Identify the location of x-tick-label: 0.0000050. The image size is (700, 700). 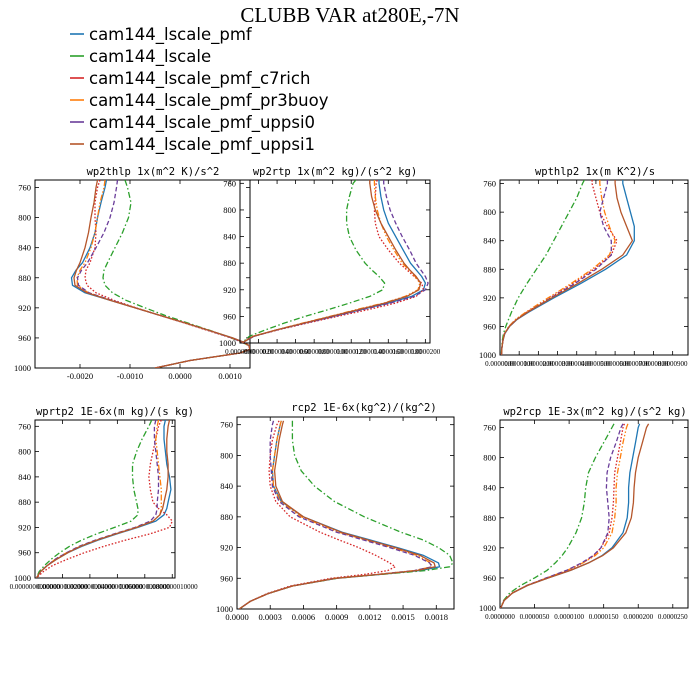
(535, 617).